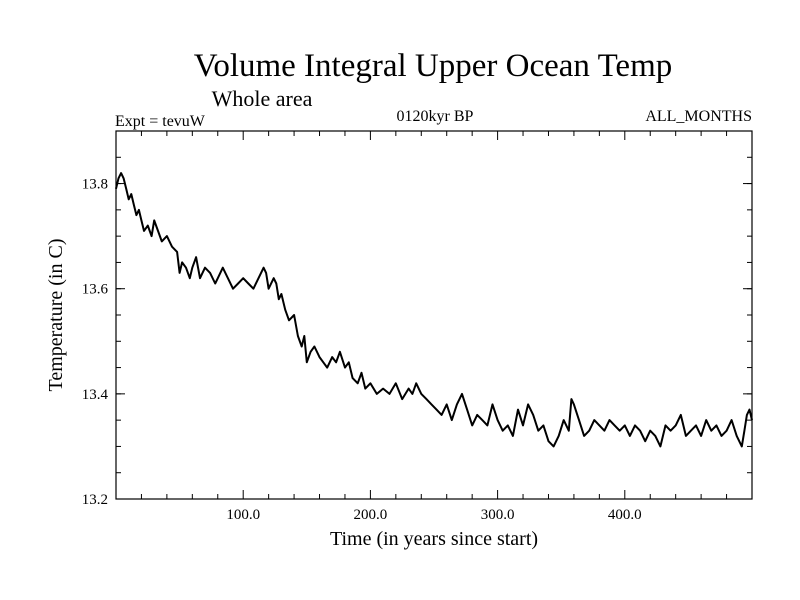 This screenshot has height=600, width=800. I want to click on period-label: 0120kyr BP, so click(435, 116).